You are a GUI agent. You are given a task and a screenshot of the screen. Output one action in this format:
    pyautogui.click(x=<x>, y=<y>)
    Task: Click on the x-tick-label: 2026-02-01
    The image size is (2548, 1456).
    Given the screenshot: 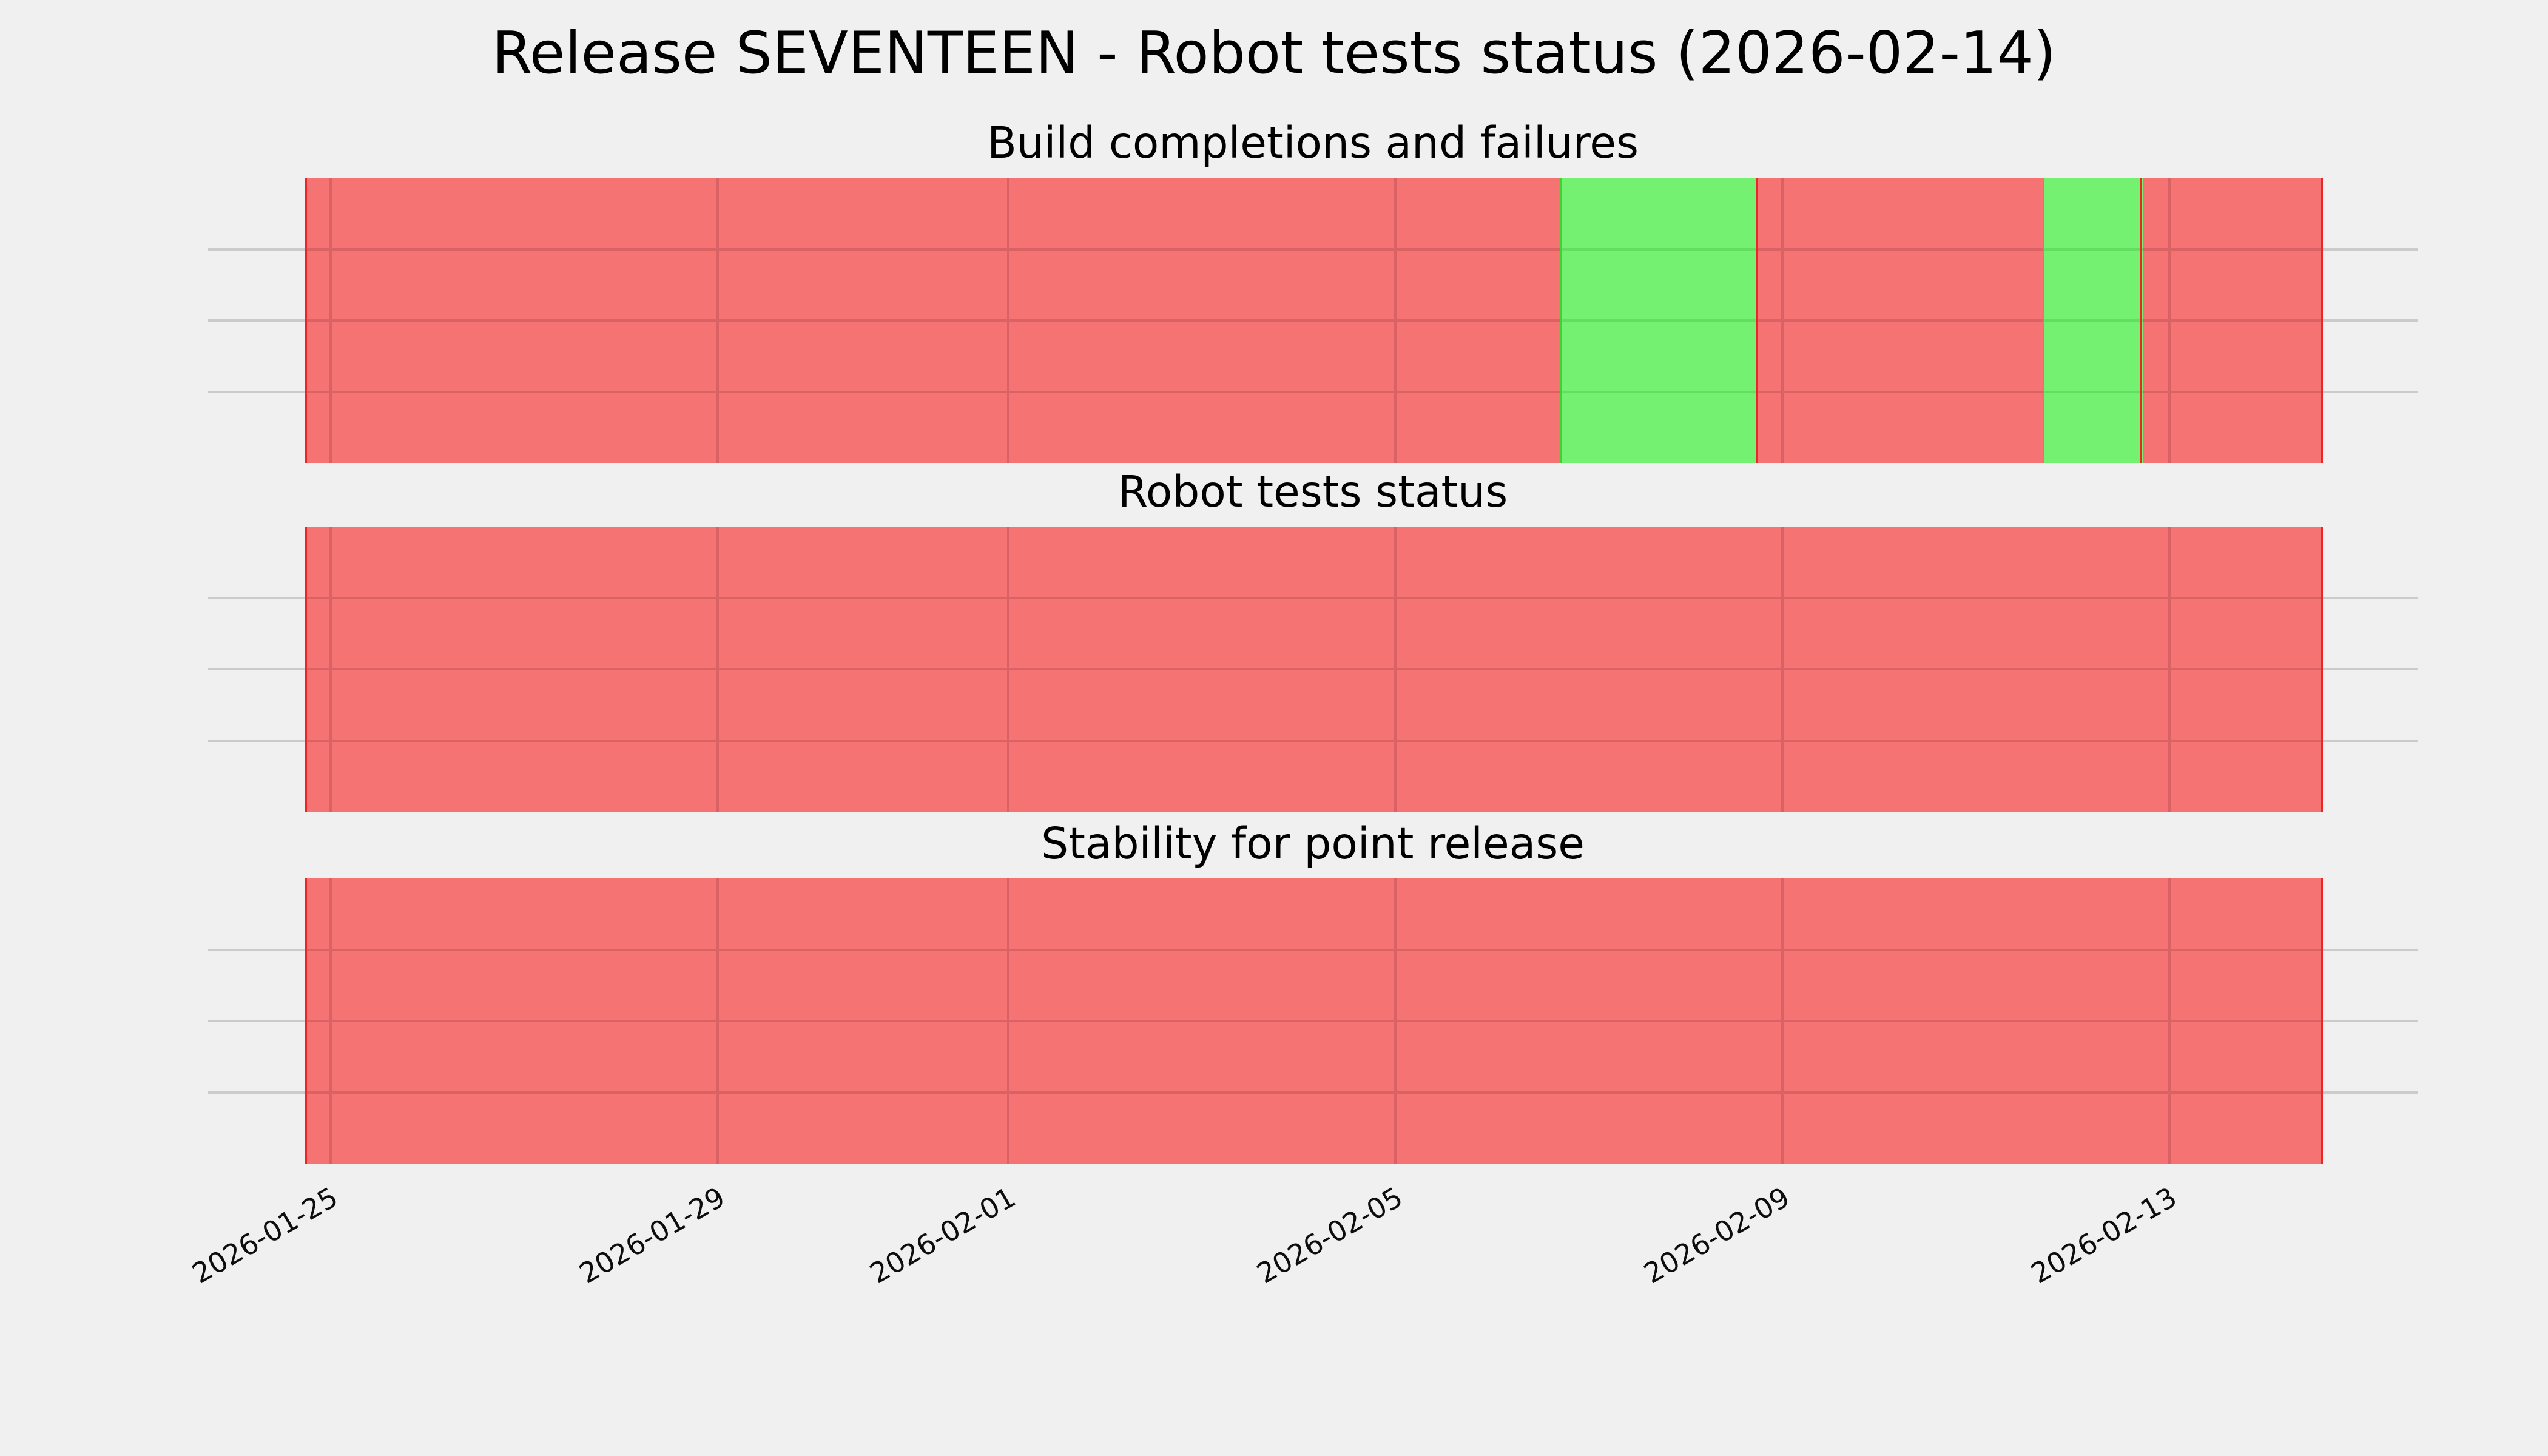 What is the action you would take?
    pyautogui.click(x=943, y=1235)
    